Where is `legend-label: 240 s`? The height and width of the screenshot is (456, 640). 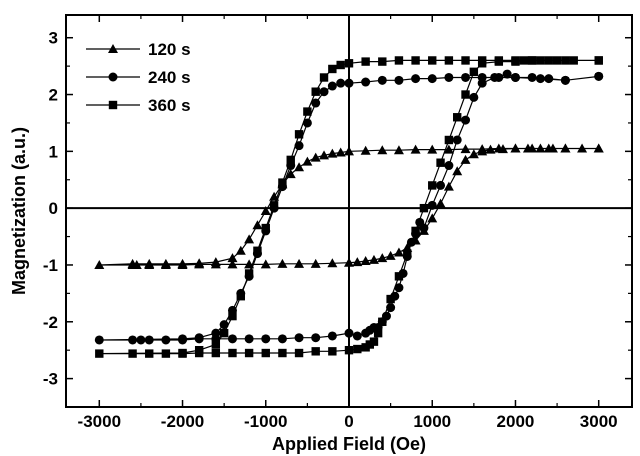
legend-label: 240 s is located at coordinates (169, 77).